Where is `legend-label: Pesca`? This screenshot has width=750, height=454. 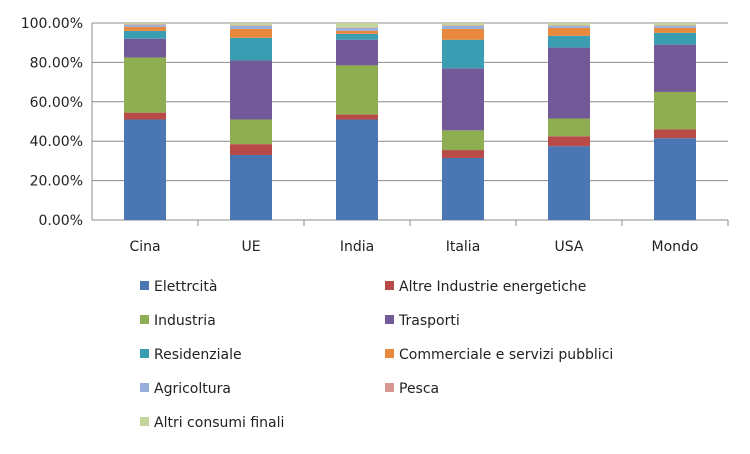 legend-label: Pesca is located at coordinates (419, 389).